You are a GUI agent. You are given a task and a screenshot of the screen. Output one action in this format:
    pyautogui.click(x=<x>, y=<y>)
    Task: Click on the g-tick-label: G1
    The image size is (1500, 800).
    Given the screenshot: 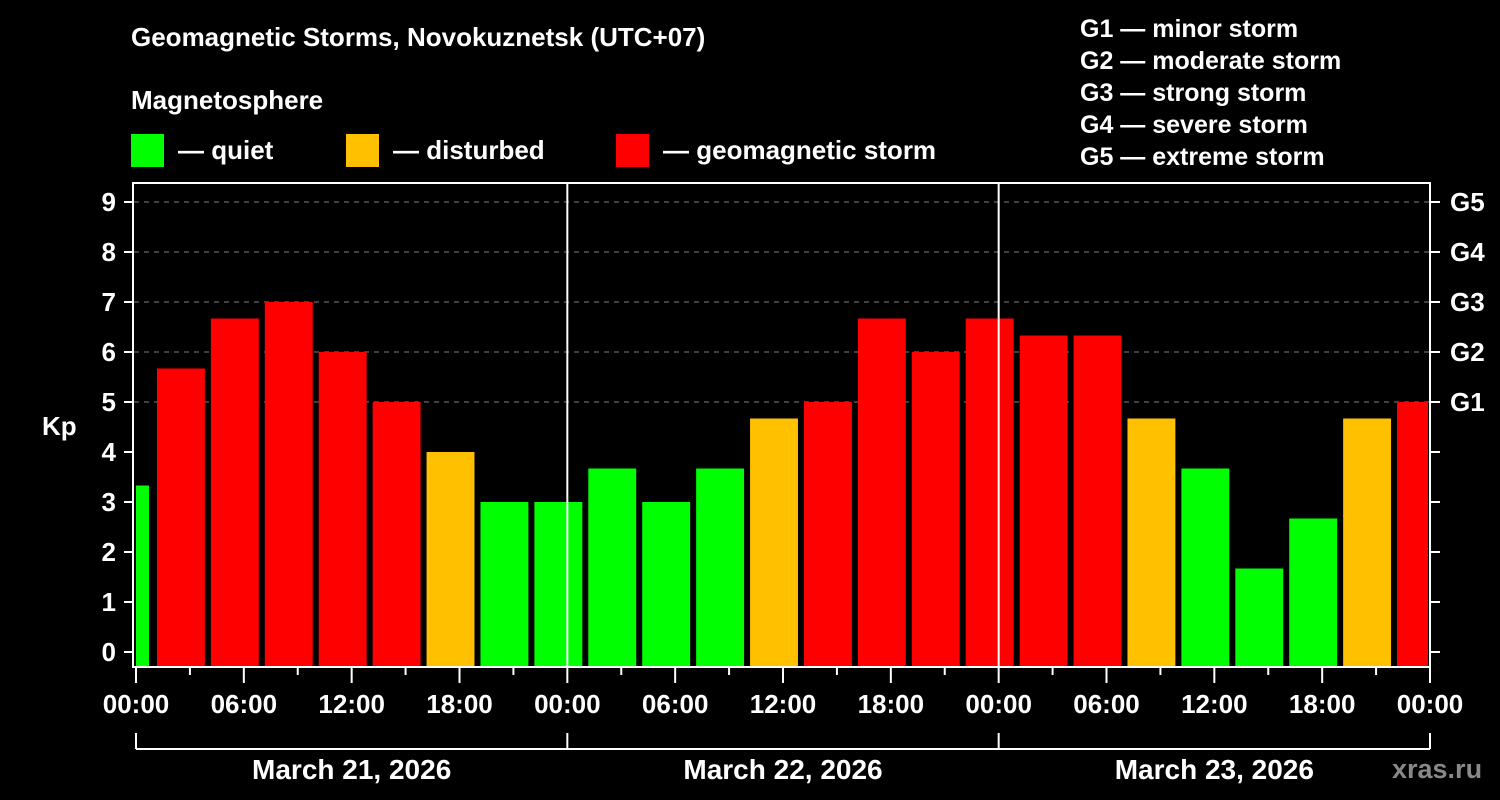 What is the action you would take?
    pyautogui.click(x=1467, y=402)
    